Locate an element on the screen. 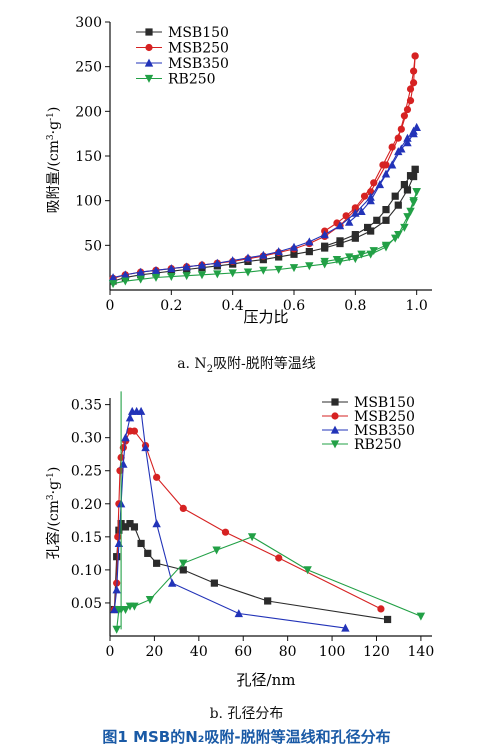 Image resolution: width=493 pixels, height=755 pixels. a-x-tick-label-3: 0.6 is located at coordinates (294, 306).